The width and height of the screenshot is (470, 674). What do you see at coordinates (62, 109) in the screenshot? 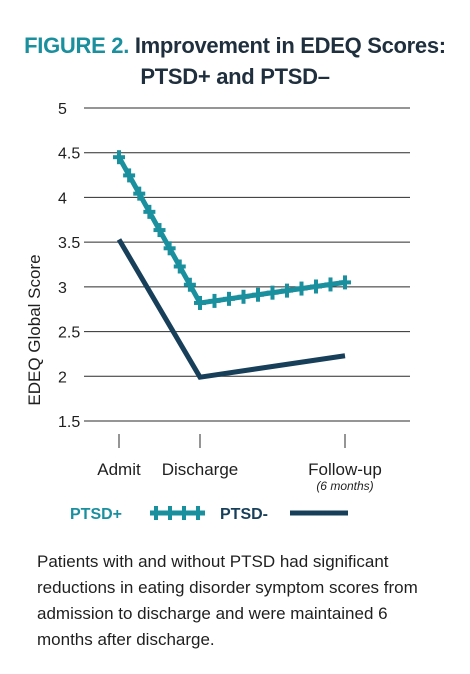
I see `y-tick-label: 5` at bounding box center [62, 109].